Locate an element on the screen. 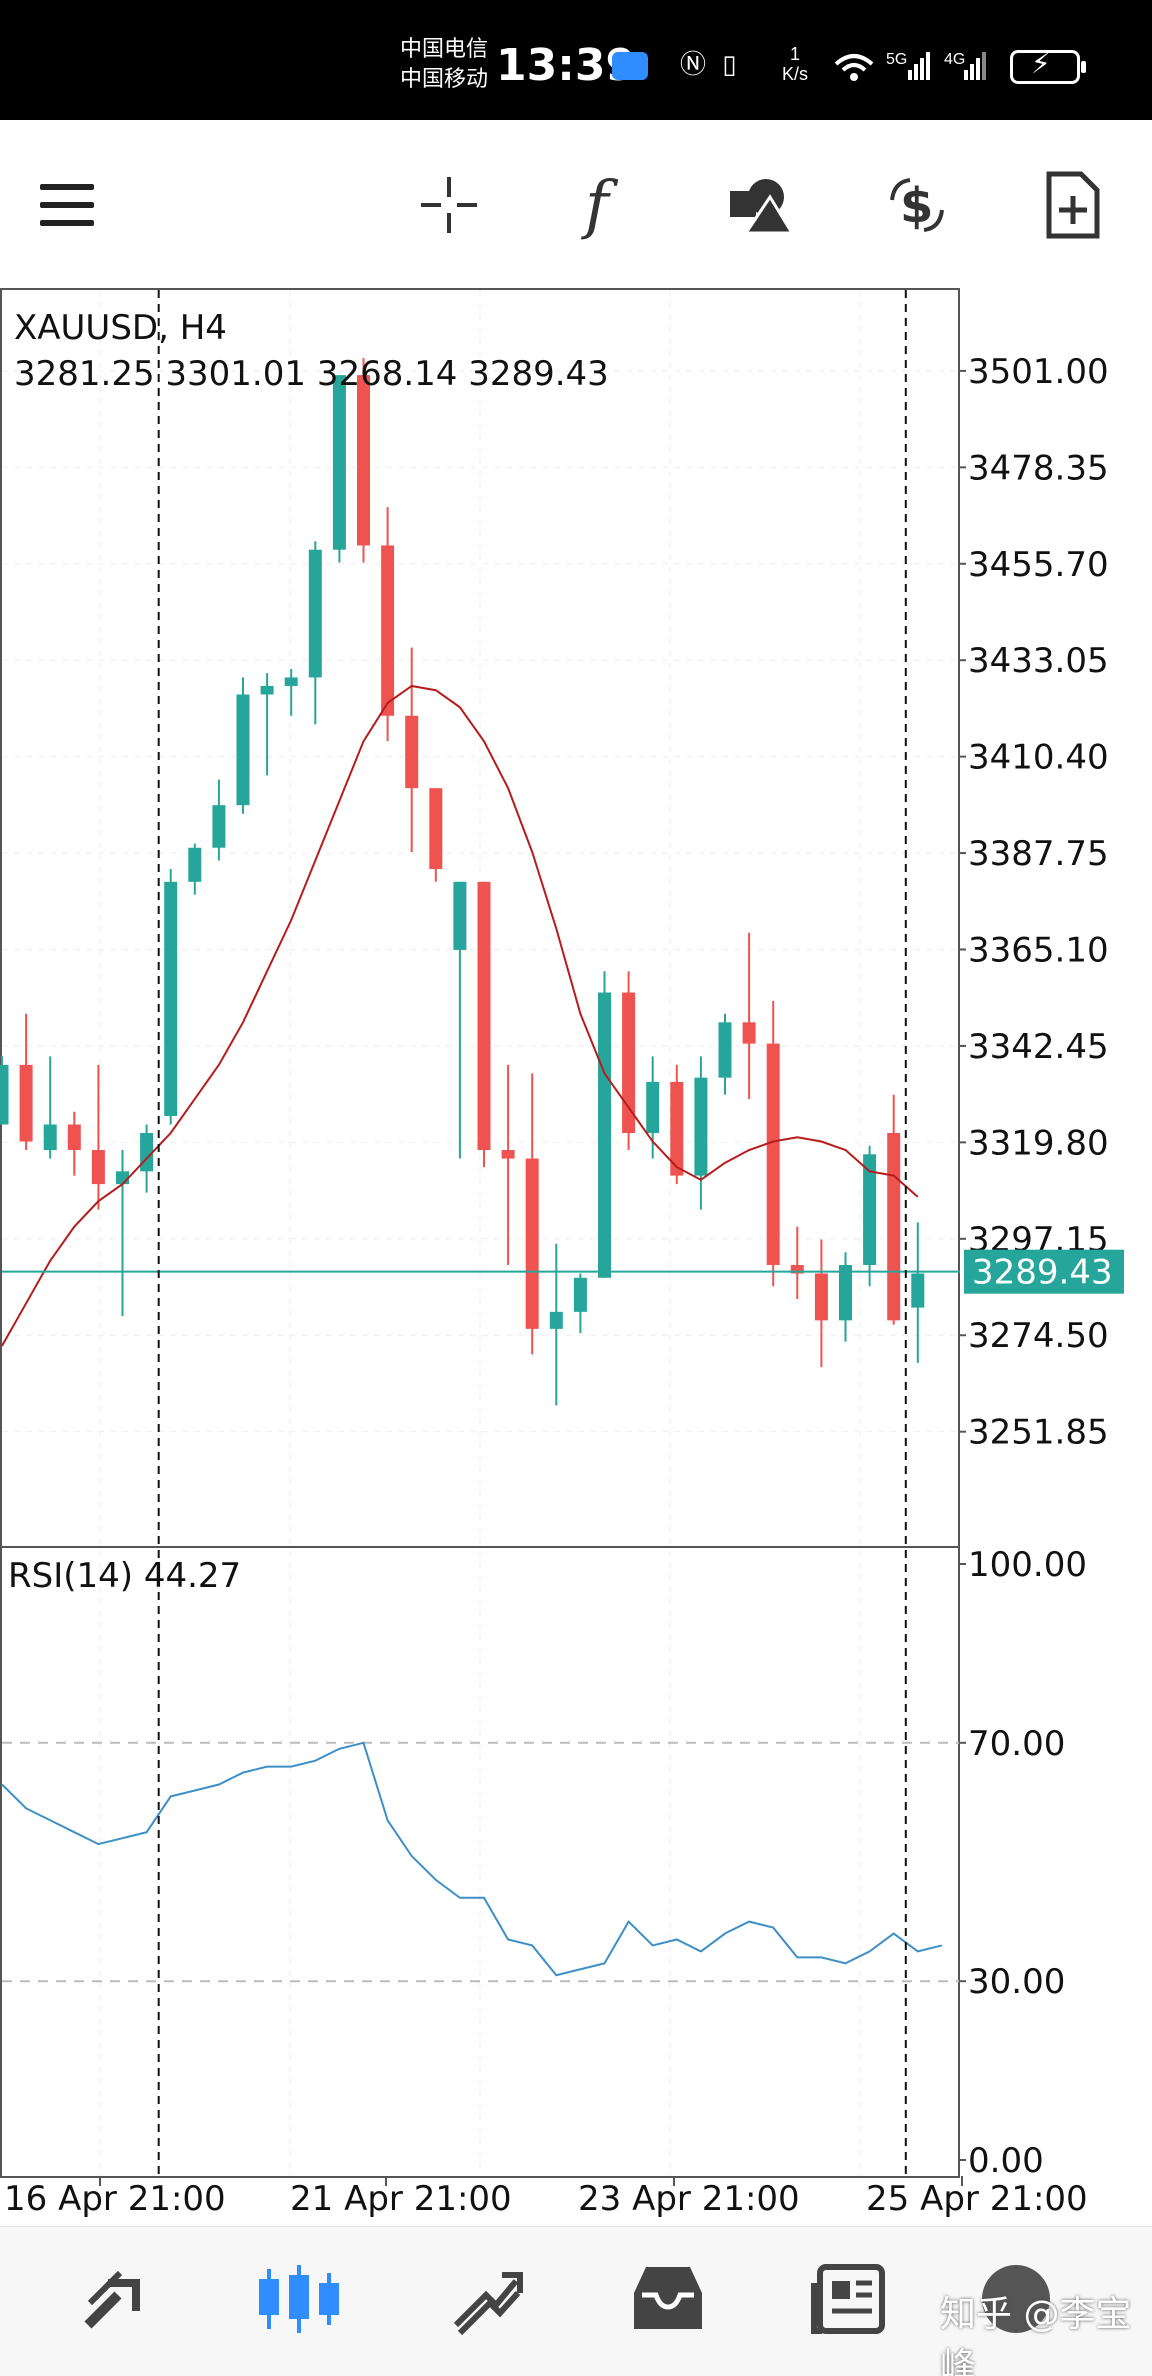  menu-icon is located at coordinates (61, 205).